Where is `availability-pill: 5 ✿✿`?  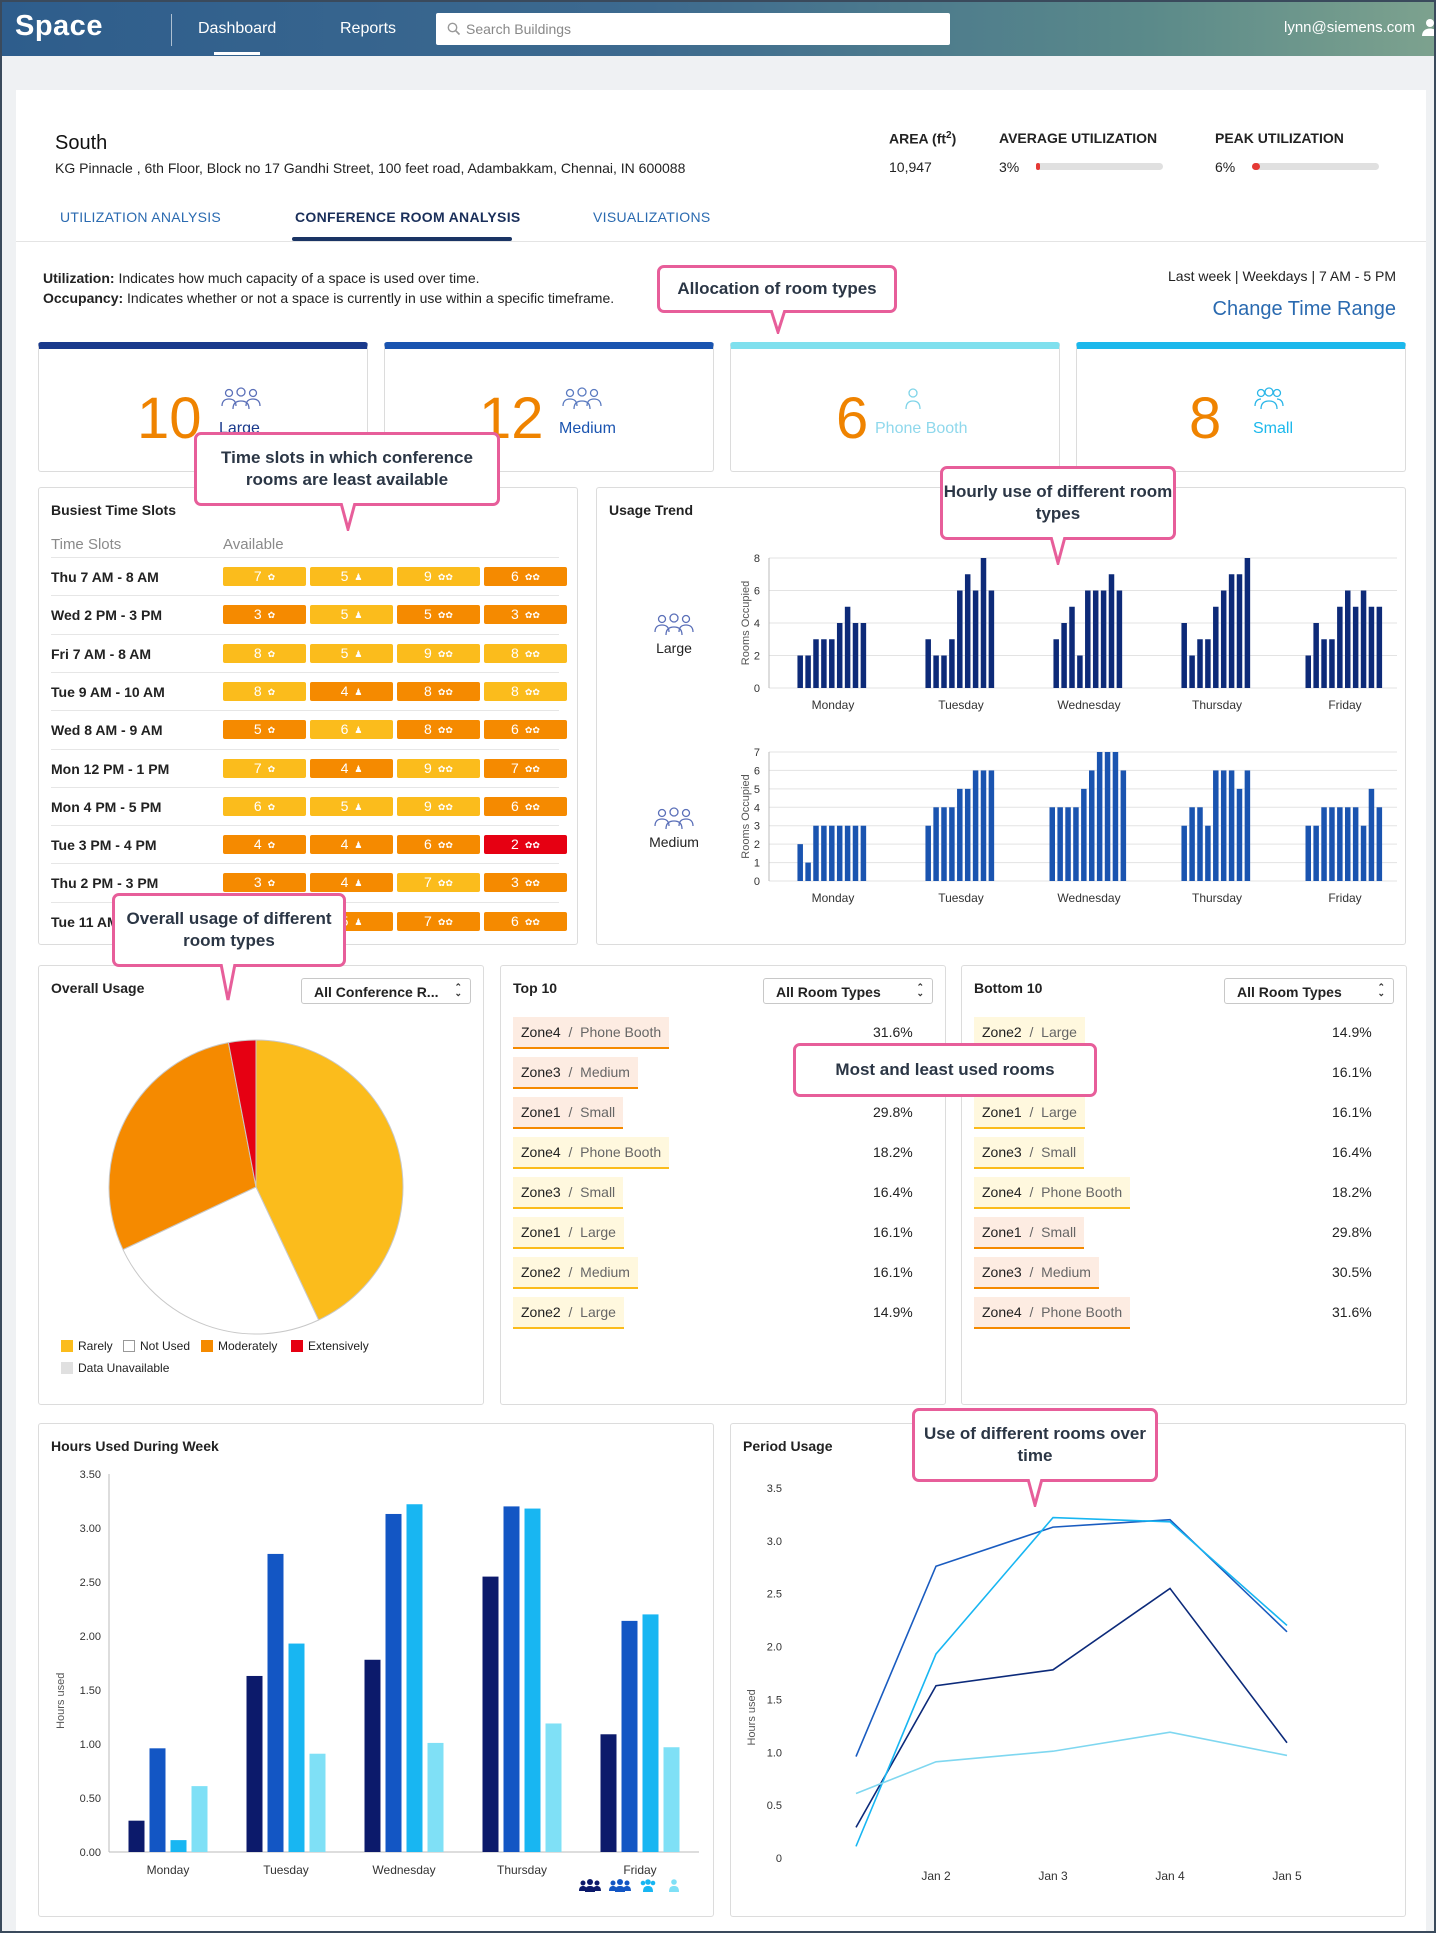 availability-pill: 5 ✿✿ is located at coordinates (438, 615).